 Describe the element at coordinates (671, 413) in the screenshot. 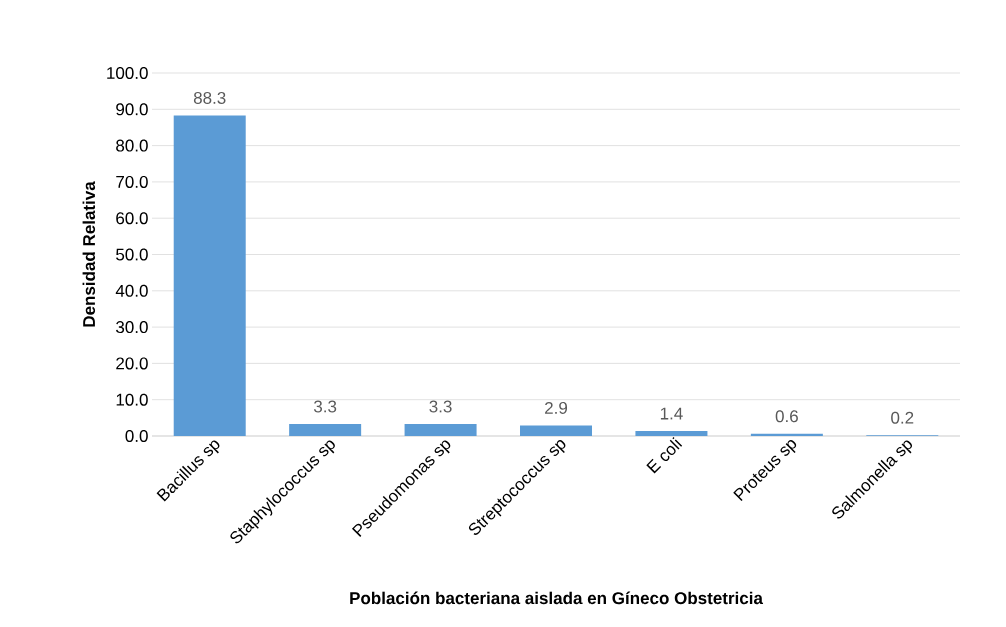

I see `data-label: 1.4` at that location.